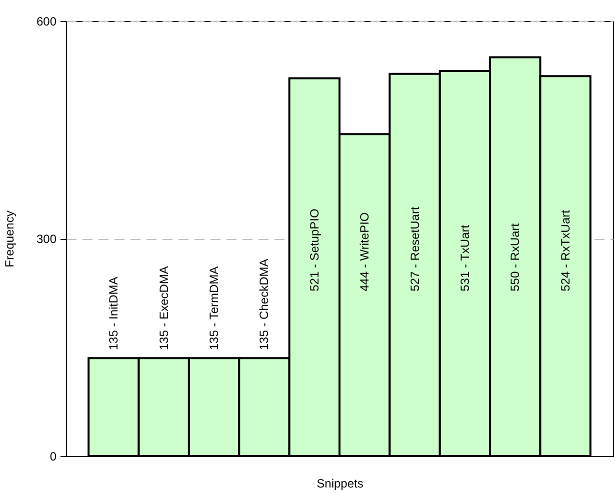  What do you see at coordinates (314, 250) in the screenshot?
I see `data-label: 521 - SetupPIO` at bounding box center [314, 250].